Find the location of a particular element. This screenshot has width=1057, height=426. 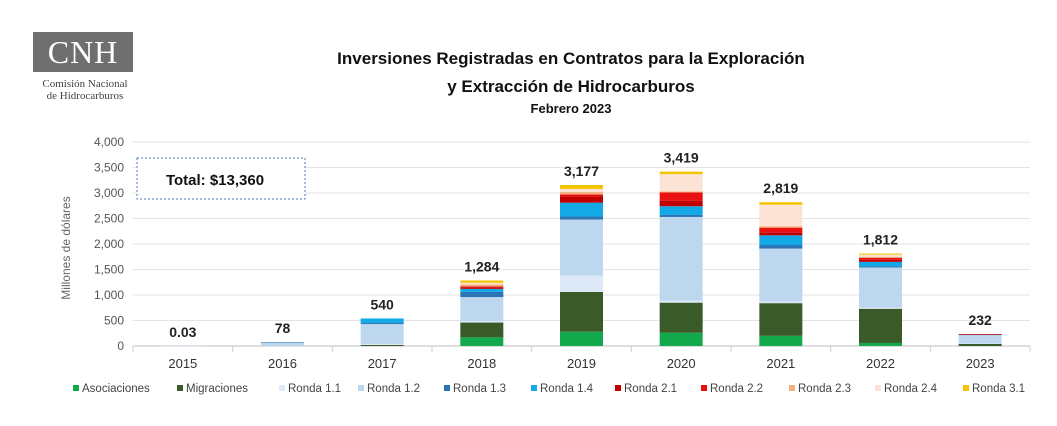

y-tick-label: 3,000 is located at coordinates (109, 193).